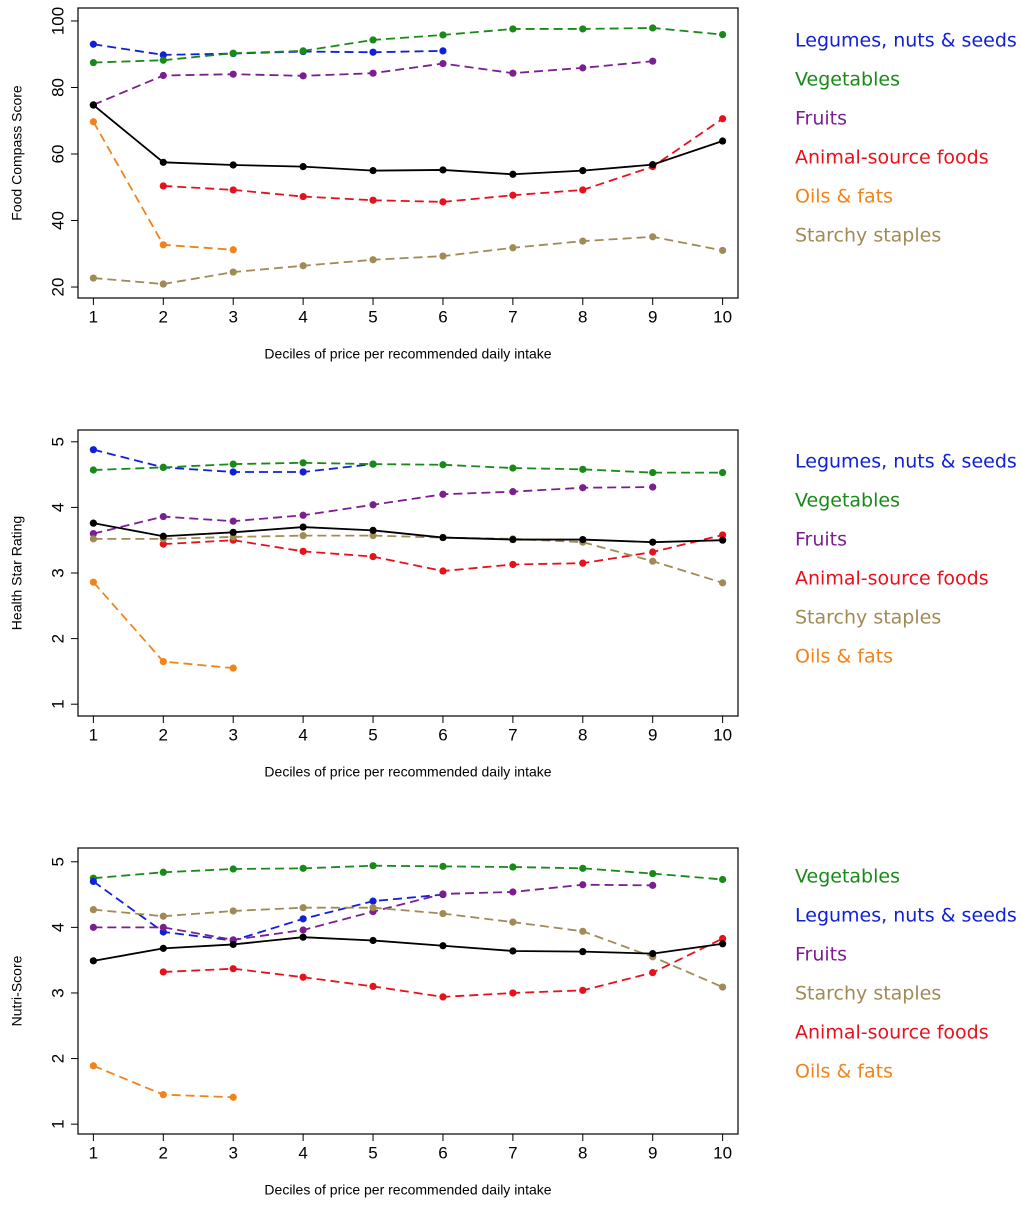 This screenshot has width=1021, height=1207. What do you see at coordinates (847, 80) in the screenshot?
I see `legend-entry: Vegetables` at bounding box center [847, 80].